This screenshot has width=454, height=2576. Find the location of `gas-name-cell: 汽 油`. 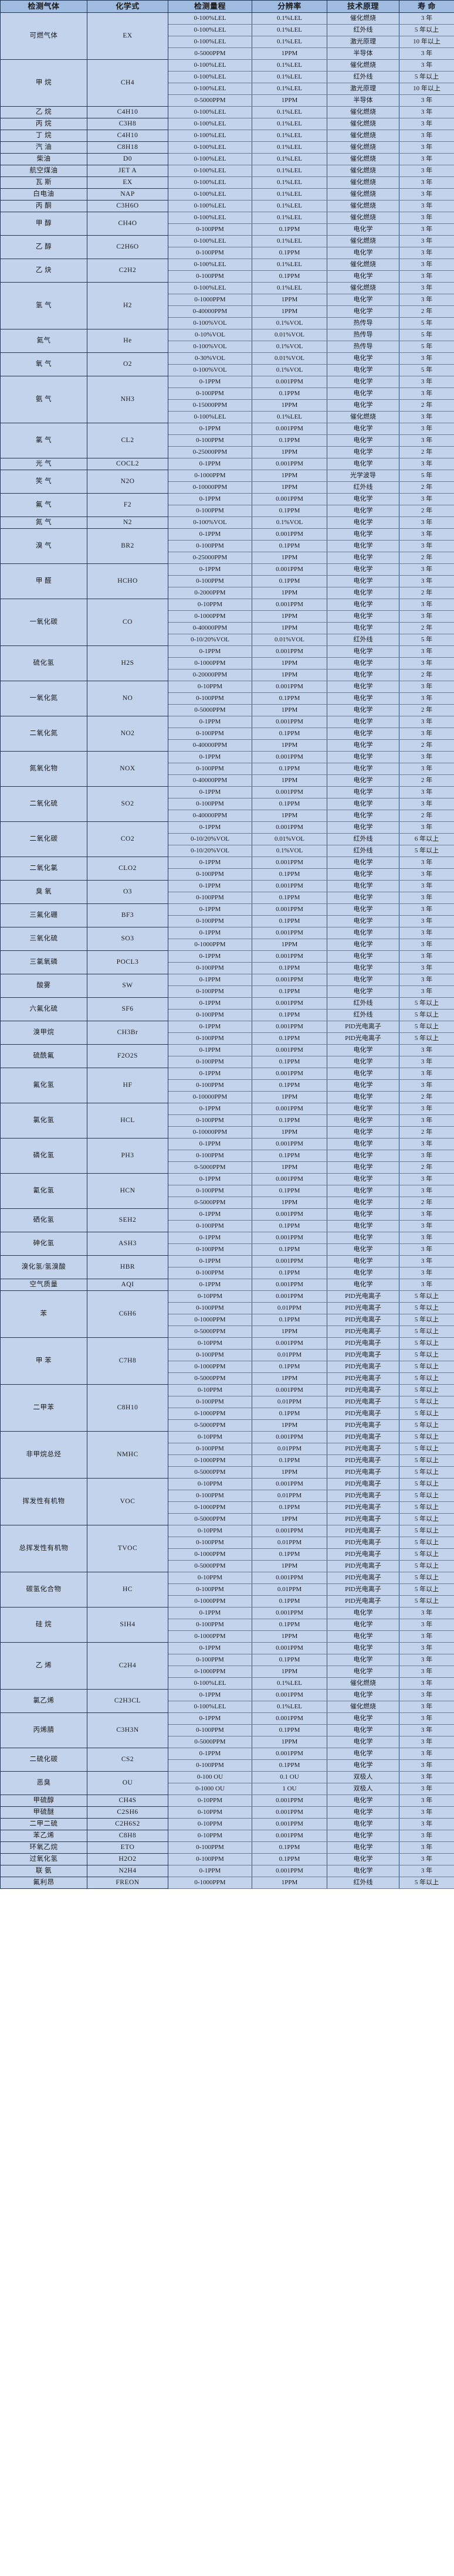

gas-name-cell: 汽 油 is located at coordinates (43, 147).